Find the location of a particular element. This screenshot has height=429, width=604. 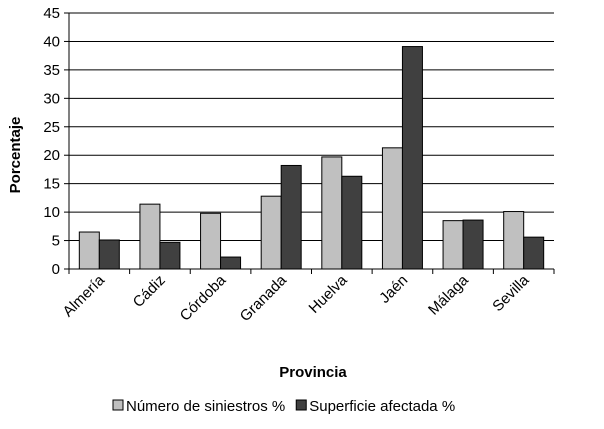

y-tick-label: 5 is located at coordinates (56, 241).